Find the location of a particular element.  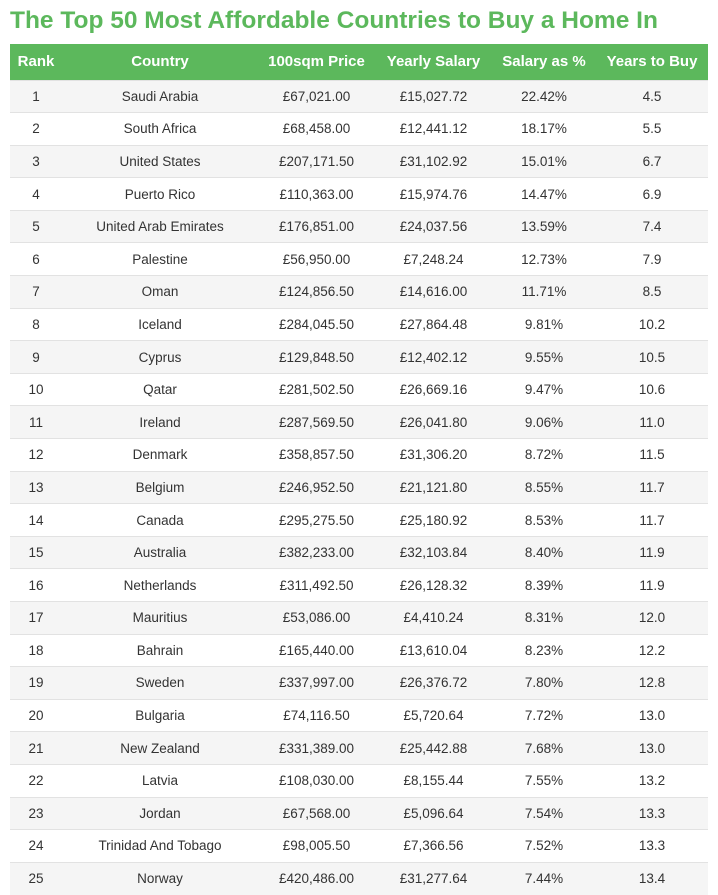

cell-price: £287,569.50 is located at coordinates (316, 422).